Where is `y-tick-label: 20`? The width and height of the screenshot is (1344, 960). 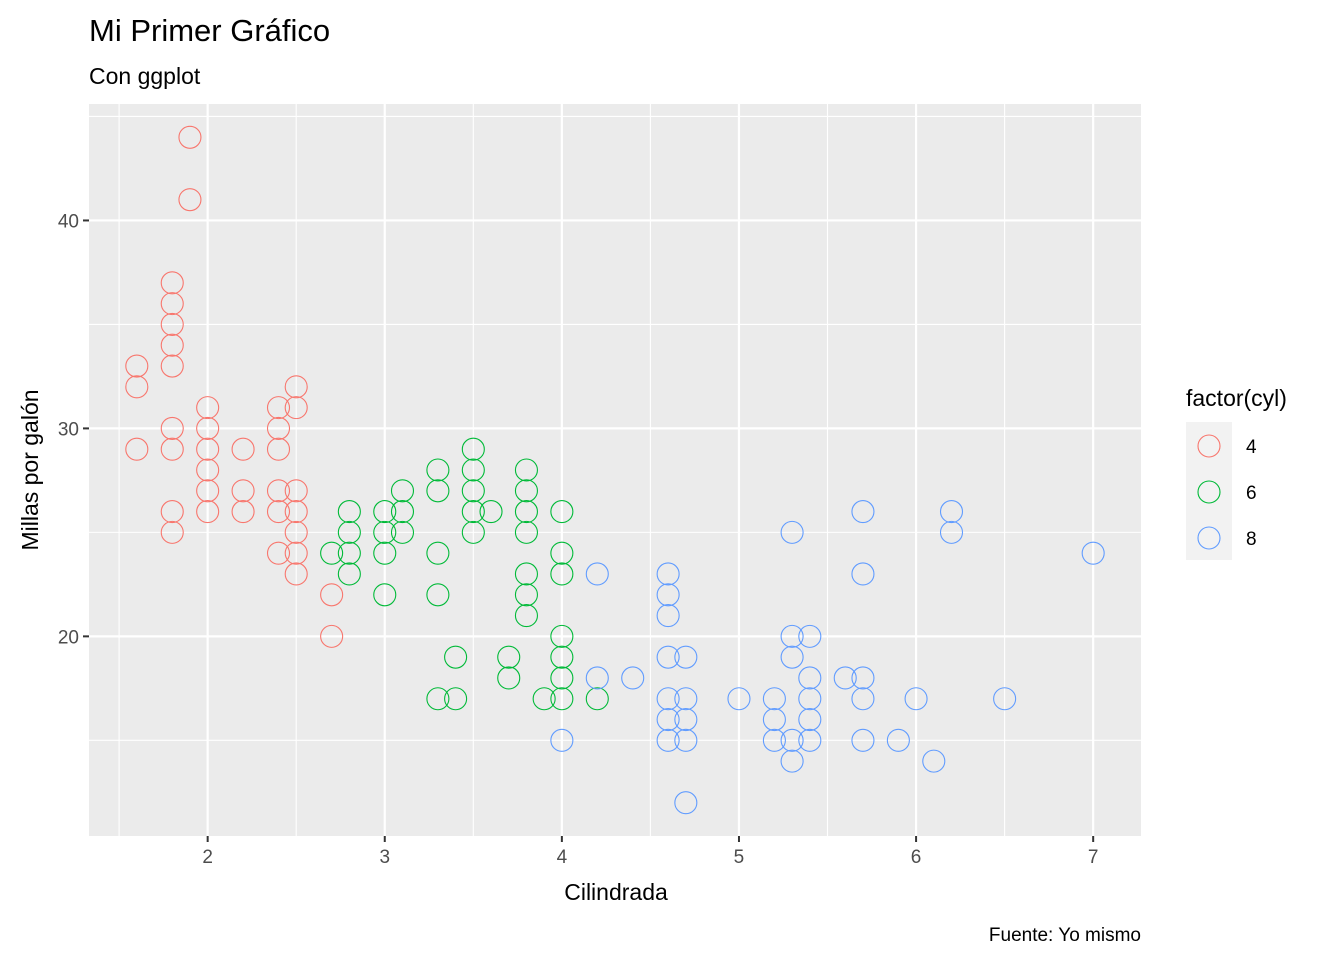
y-tick-label: 20 is located at coordinates (68, 637).